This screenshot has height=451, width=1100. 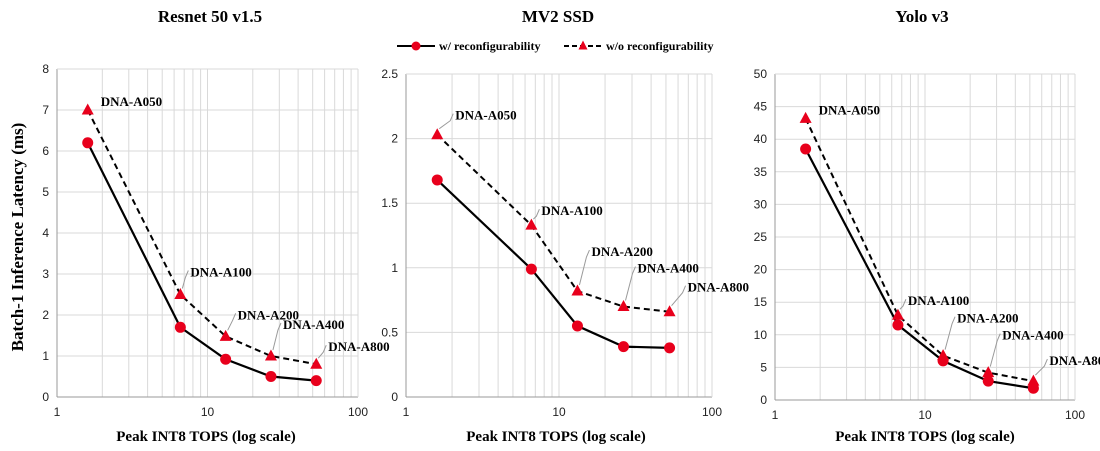 What do you see at coordinates (45, 69) in the screenshot?
I see `y-tick-label: 8` at bounding box center [45, 69].